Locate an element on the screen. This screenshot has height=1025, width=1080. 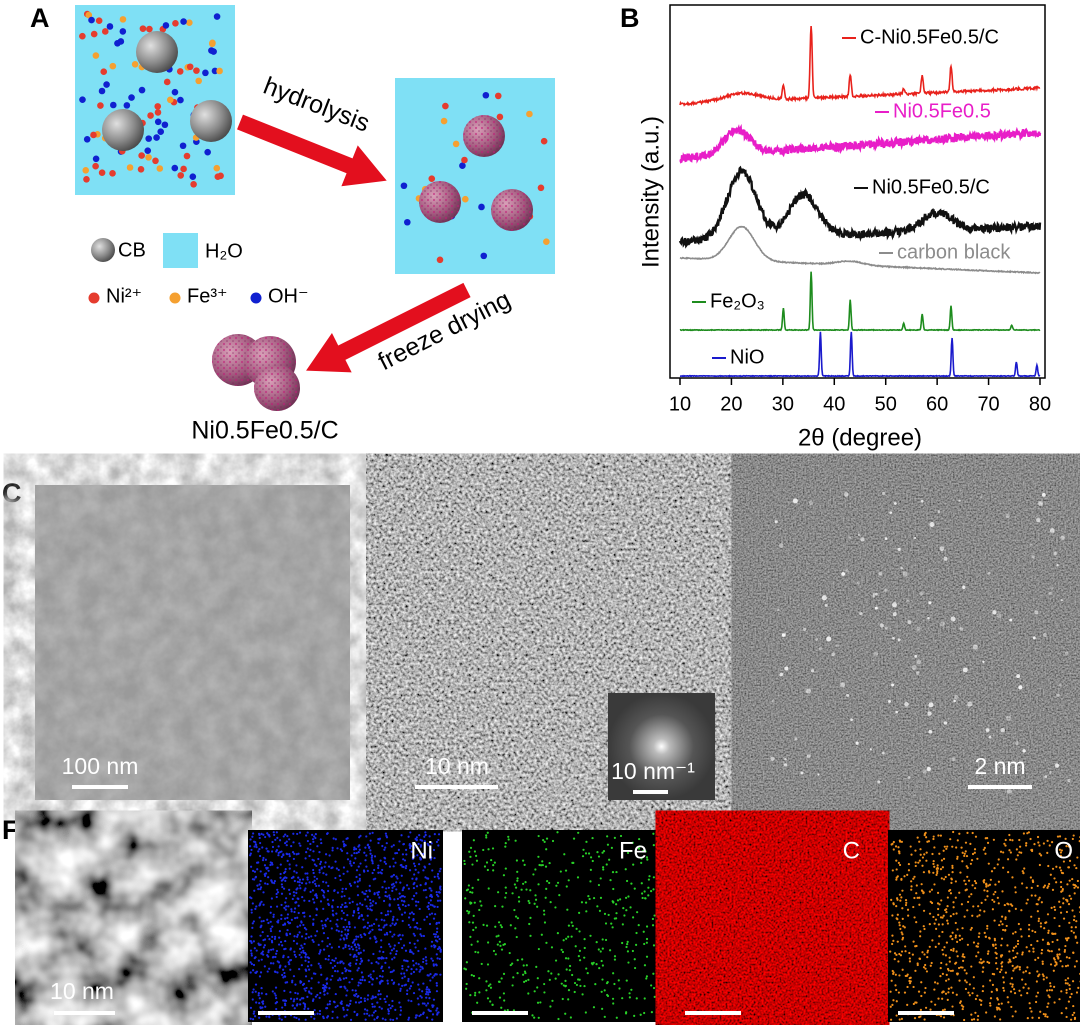
xrd-curve is located at coordinates (860, 354).